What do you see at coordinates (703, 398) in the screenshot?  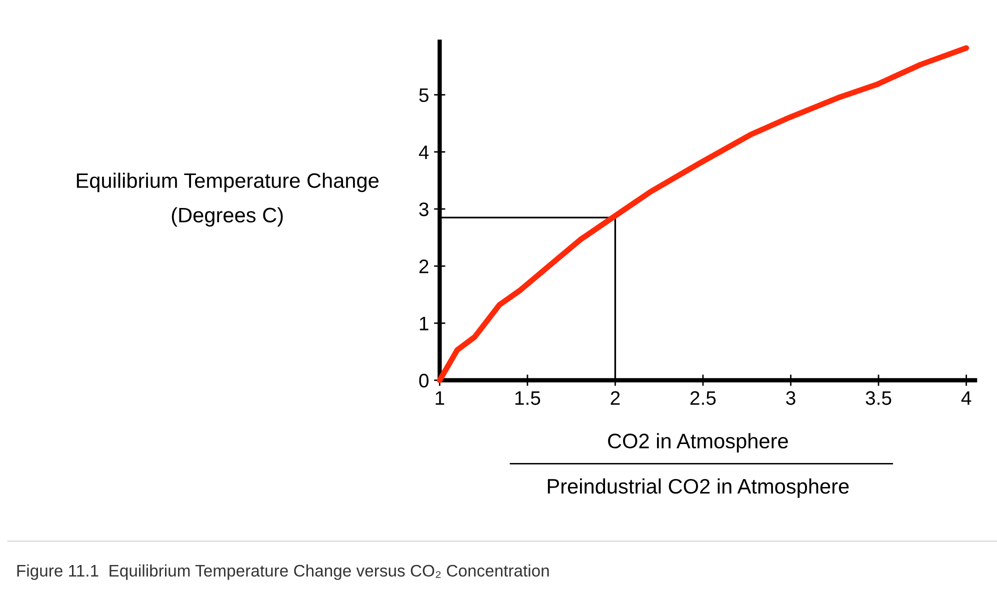 I see `x-tick-label: 2.5` at bounding box center [703, 398].